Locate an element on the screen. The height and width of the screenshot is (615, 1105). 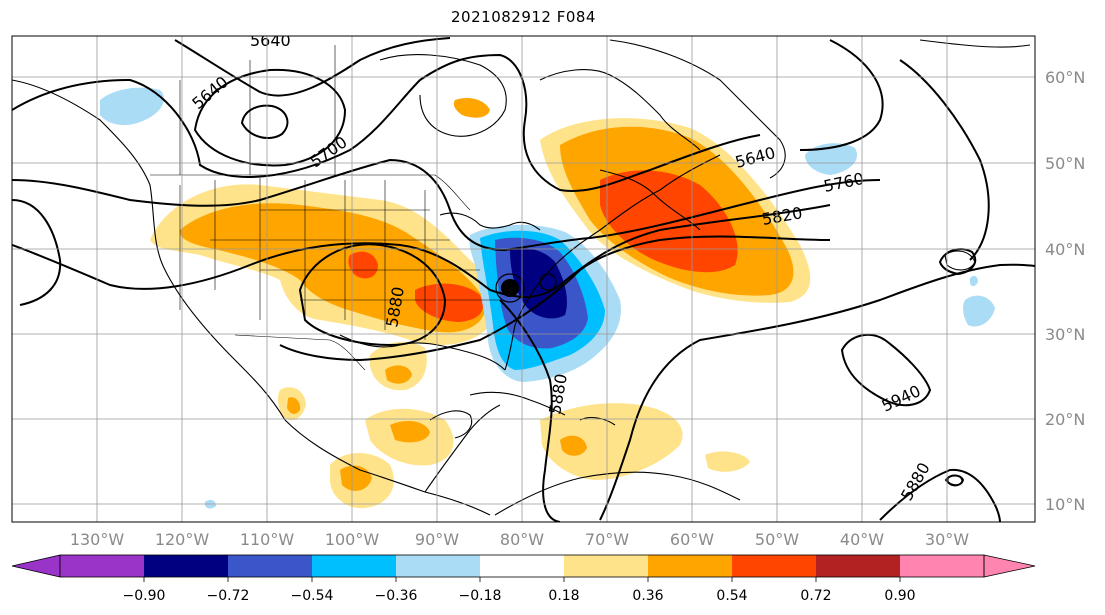
lat-label: 30°N is located at coordinates (1065, 334).